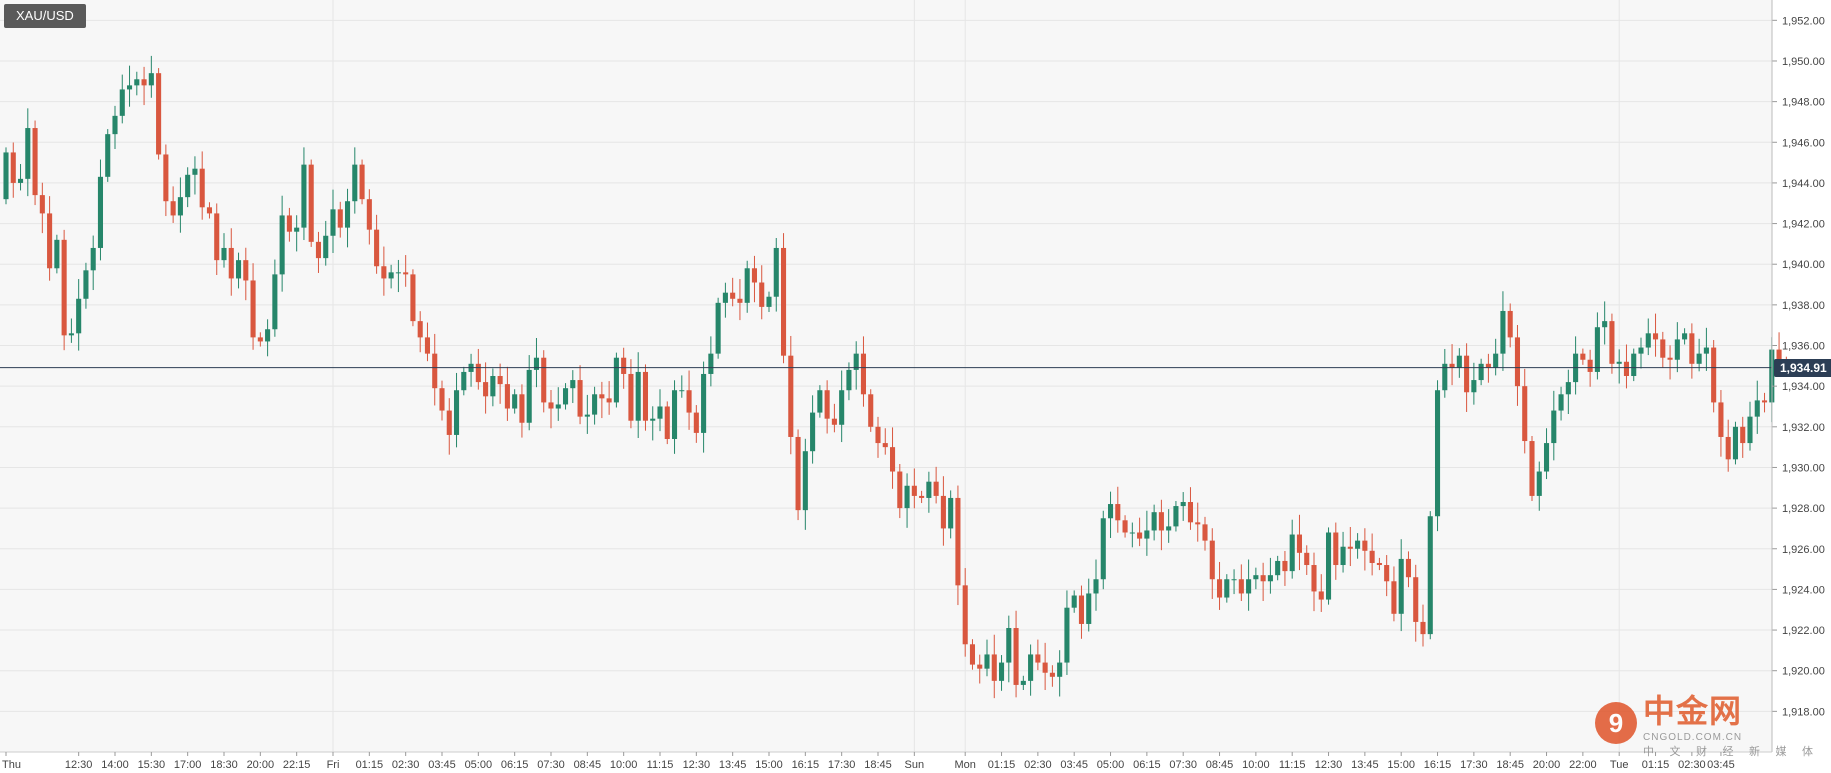 Image resolution: width=1831 pixels, height=773 pixels. I want to click on watermark-name: 中金网, so click(1693, 711).